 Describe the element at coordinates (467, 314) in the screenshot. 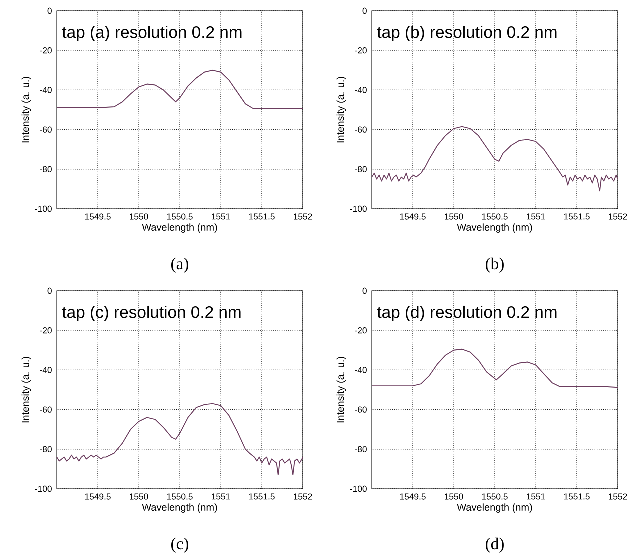

I see `text: tap (d) resolution 0.2 nm` at that location.